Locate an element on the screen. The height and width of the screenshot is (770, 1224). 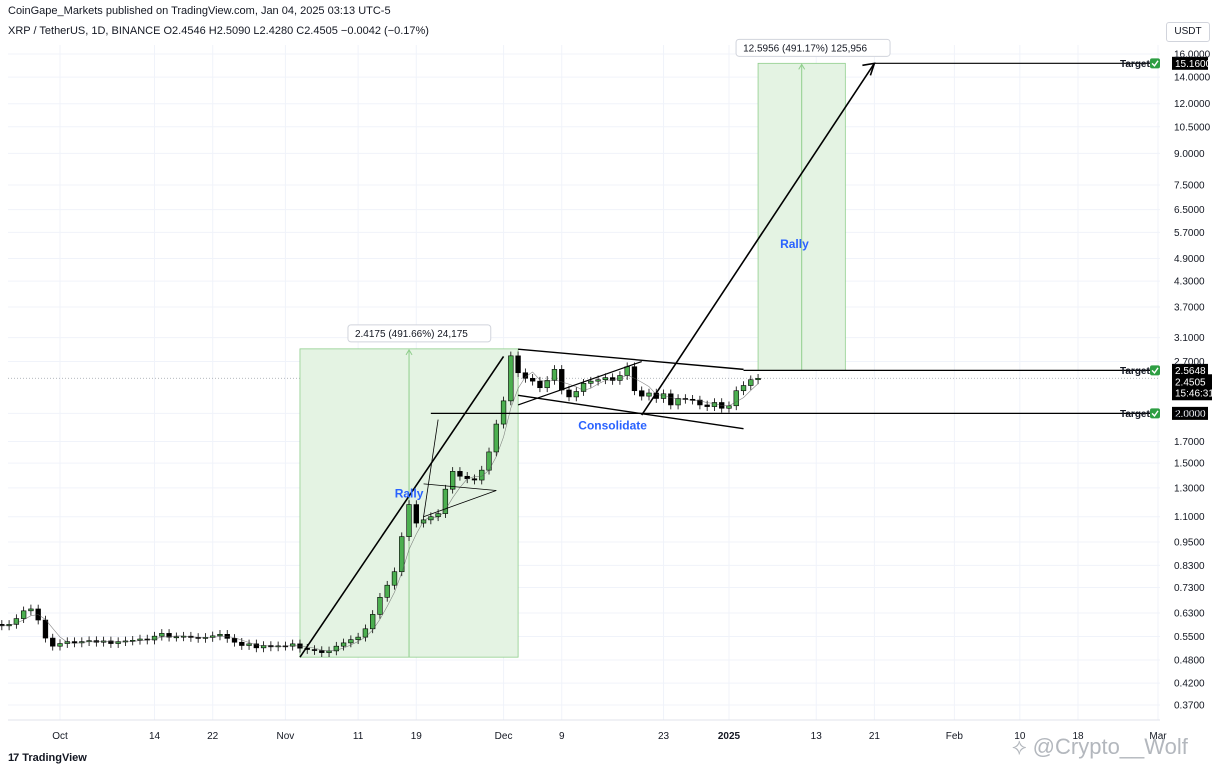
y-tick-label: 1.3000 is located at coordinates (1189, 488).